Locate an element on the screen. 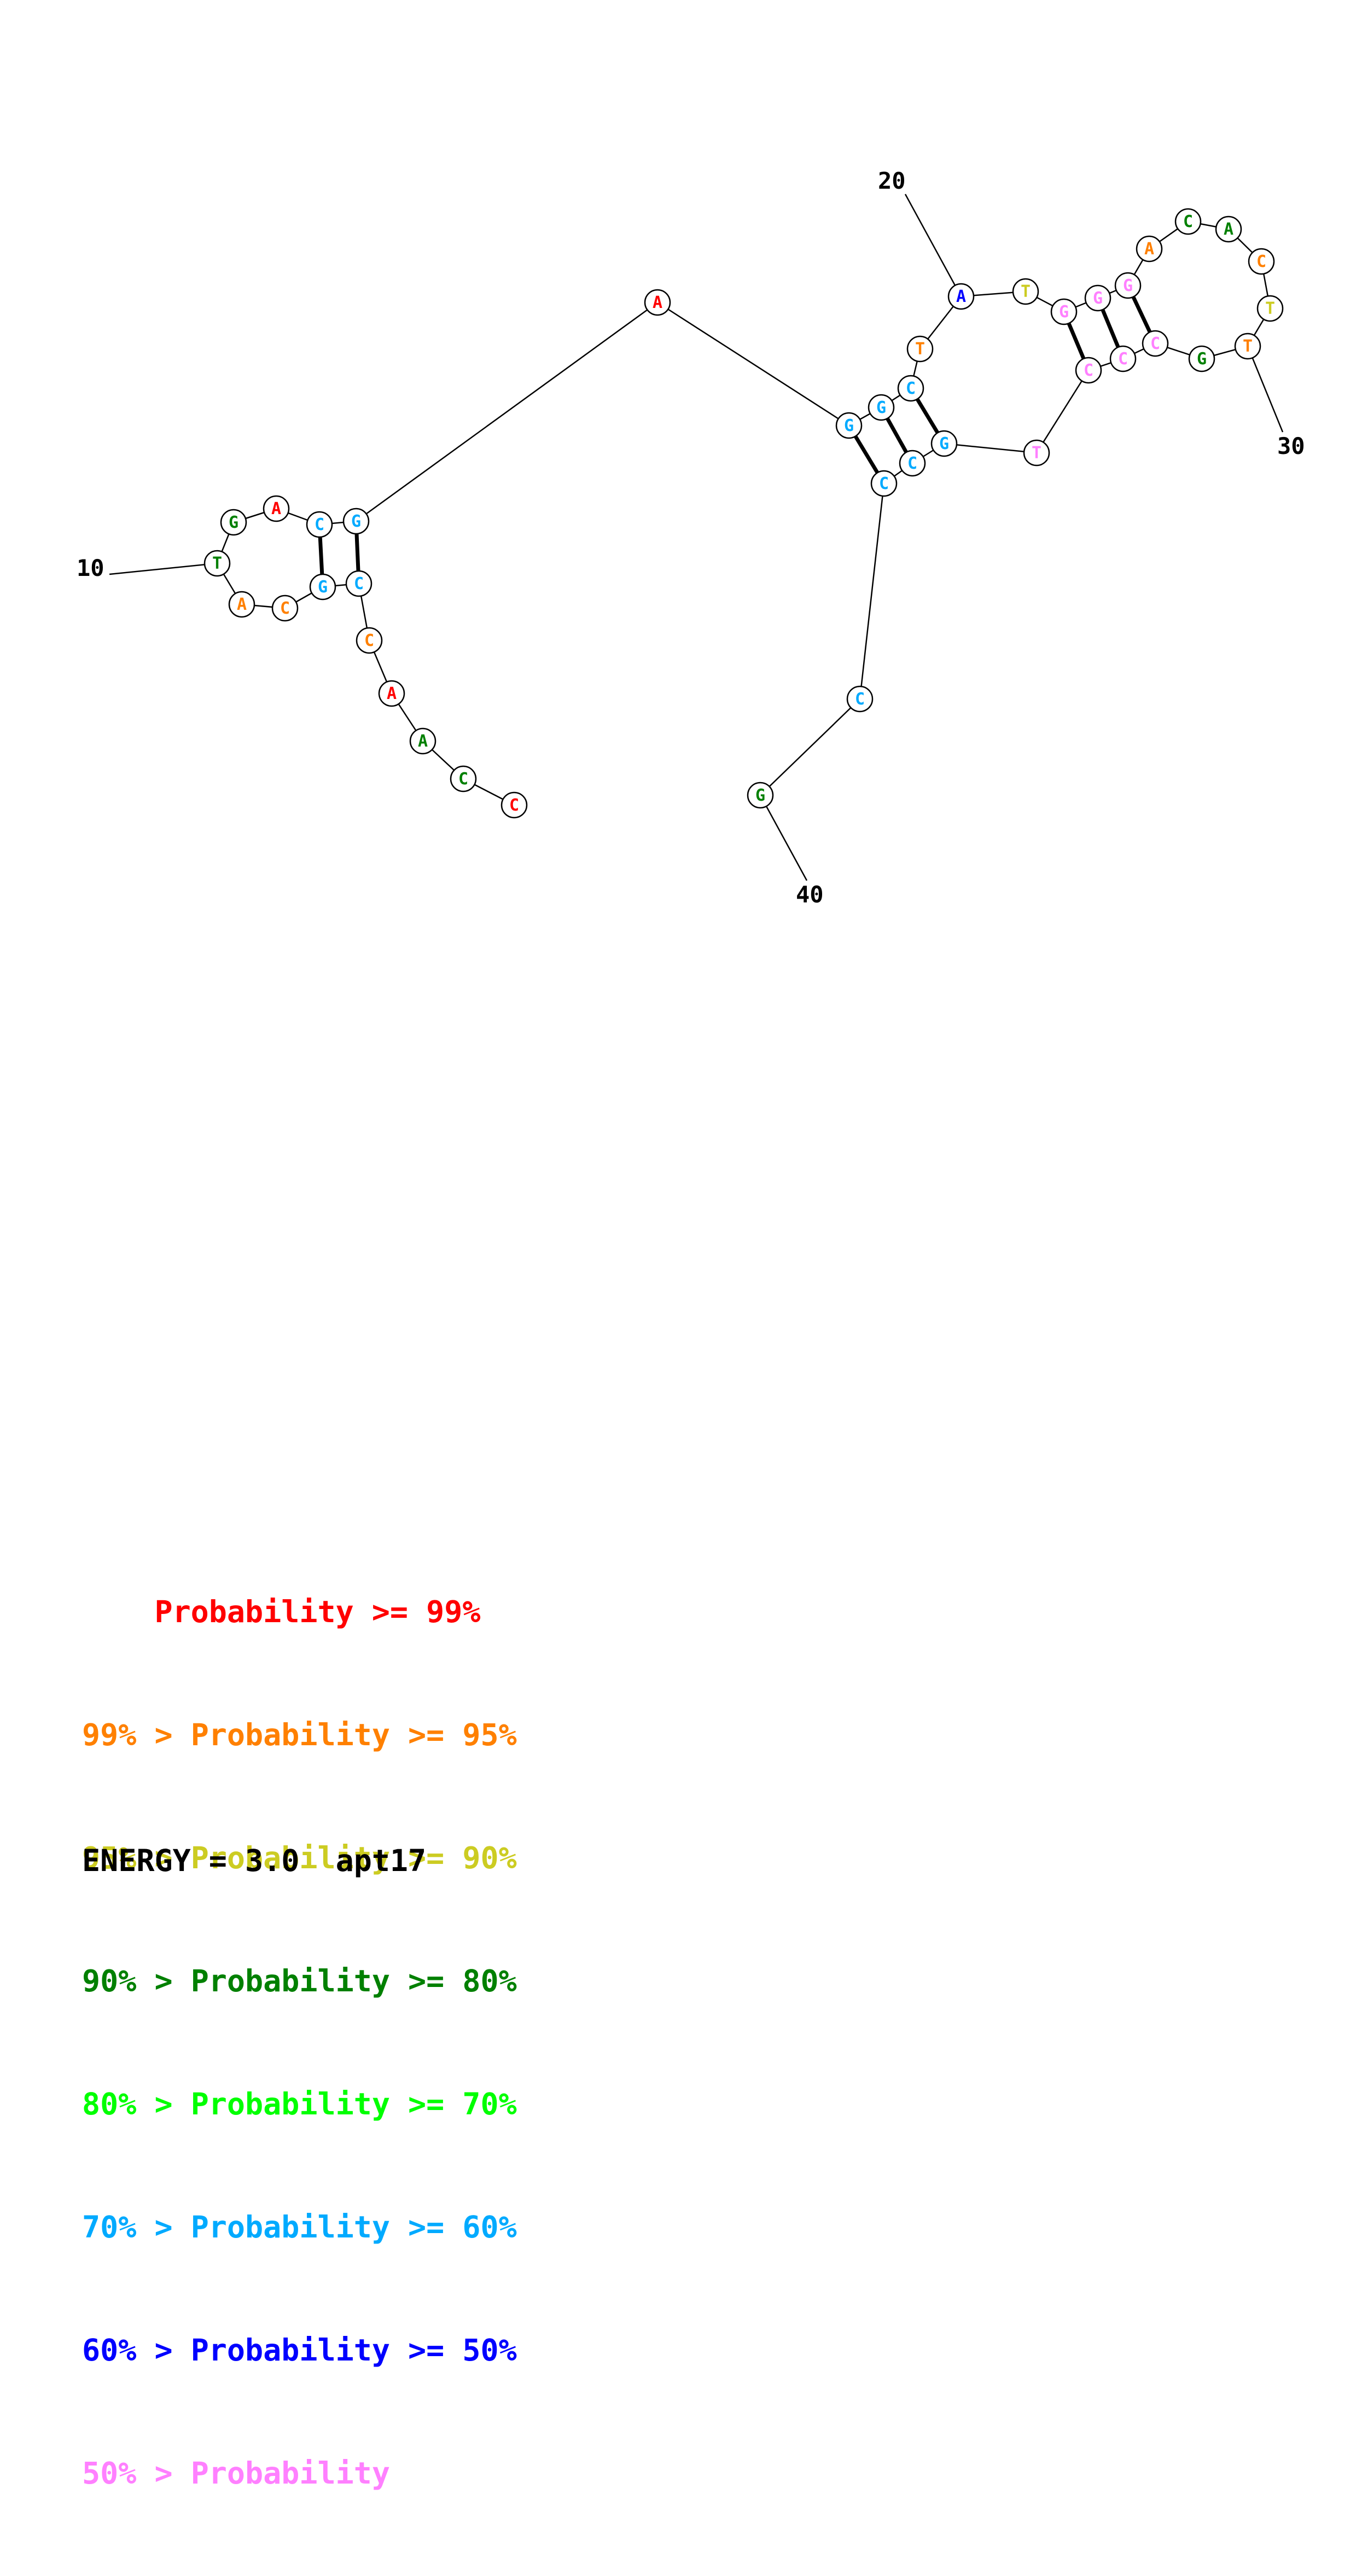 Image resolution: width=1356 pixels, height=2576 pixels. legend-prefix: 70% > is located at coordinates (136, 2227).